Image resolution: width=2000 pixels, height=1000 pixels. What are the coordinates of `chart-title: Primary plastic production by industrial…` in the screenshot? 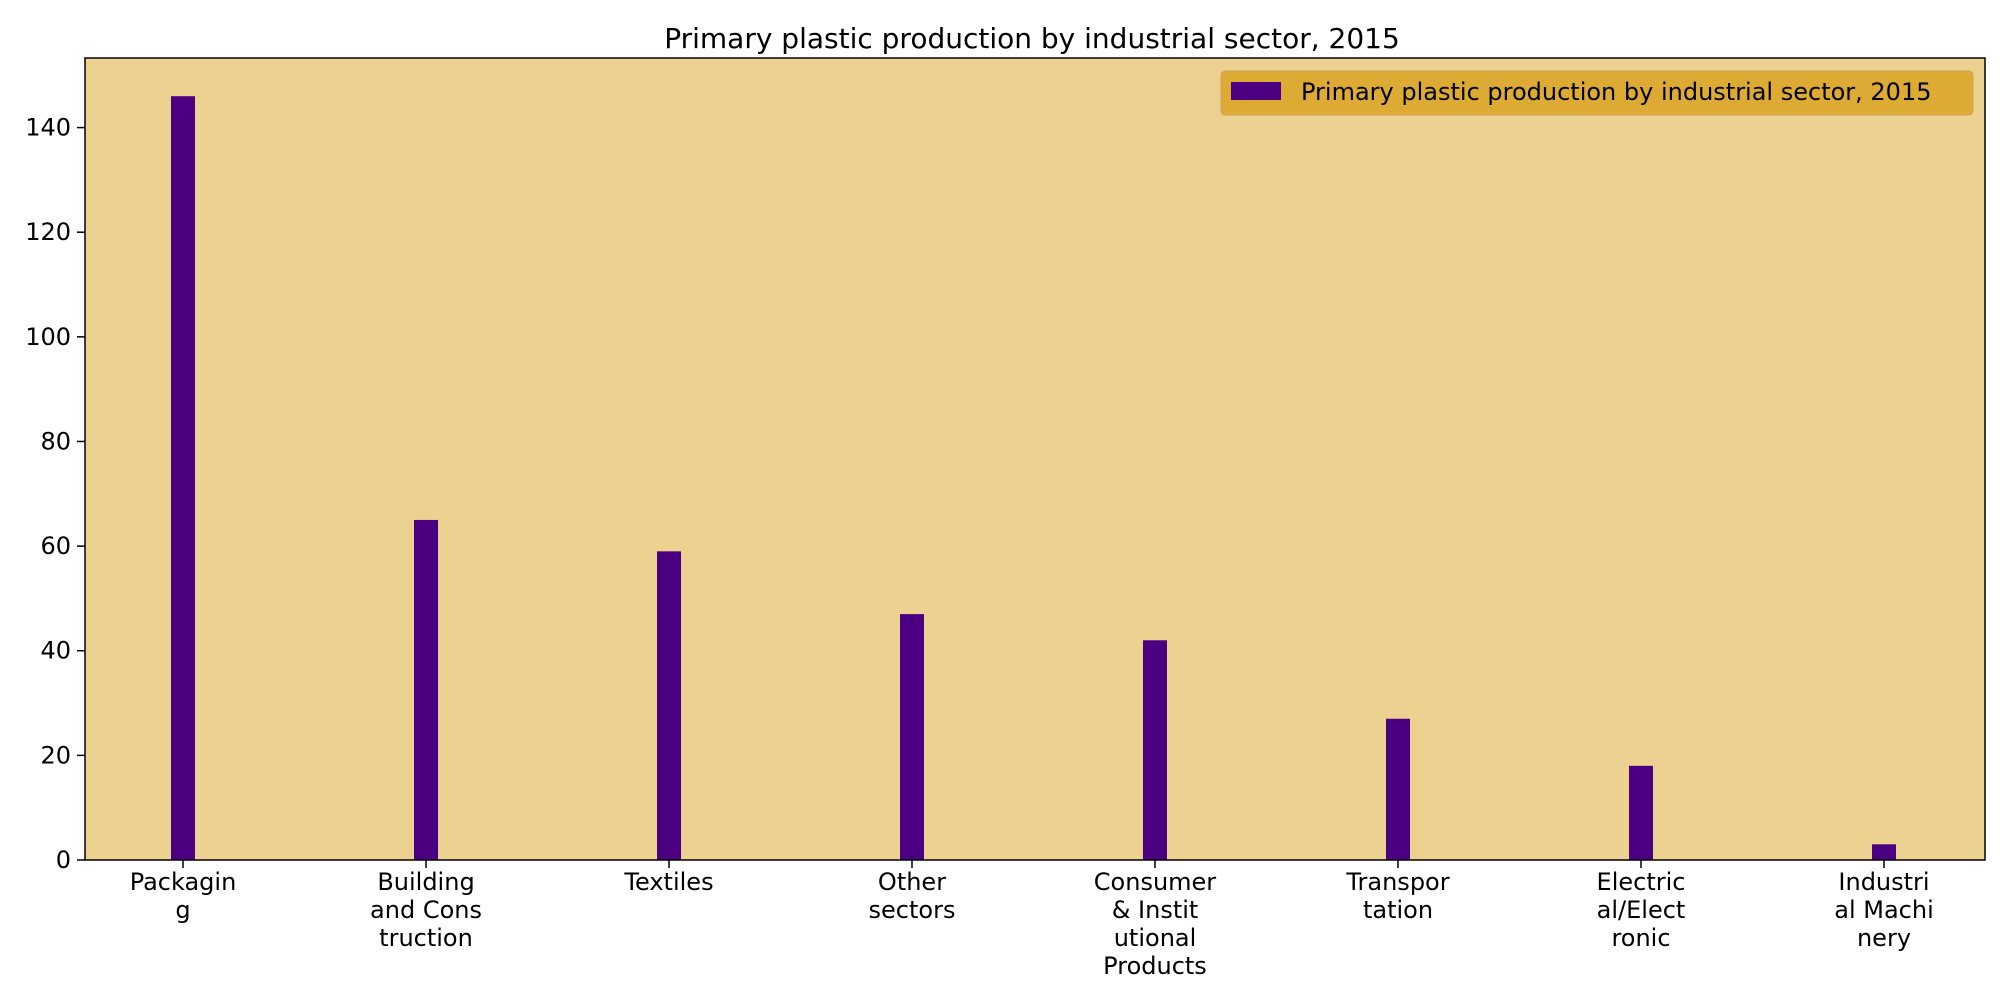 It's located at (1032, 38).